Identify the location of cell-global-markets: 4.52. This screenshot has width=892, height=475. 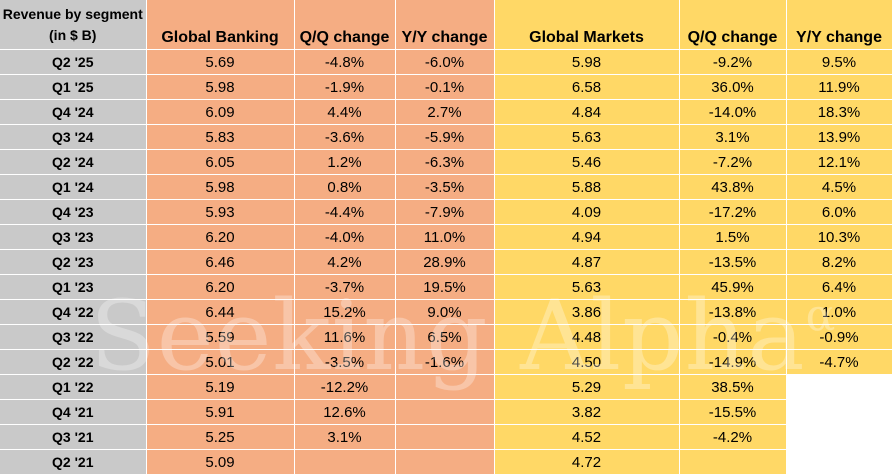
(587, 437).